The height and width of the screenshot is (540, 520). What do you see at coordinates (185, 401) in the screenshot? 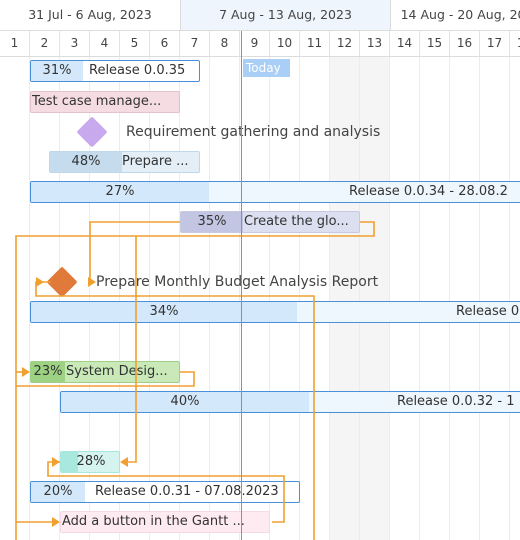
I see `task-progress: 40%` at bounding box center [185, 401].